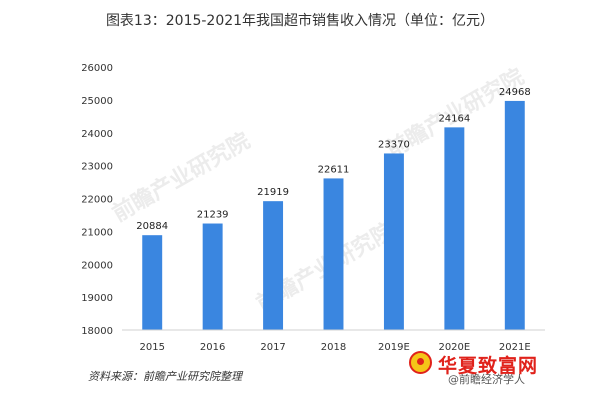  Describe the element at coordinates (213, 215) in the screenshot. I see `bar-value-label: 21239` at that location.